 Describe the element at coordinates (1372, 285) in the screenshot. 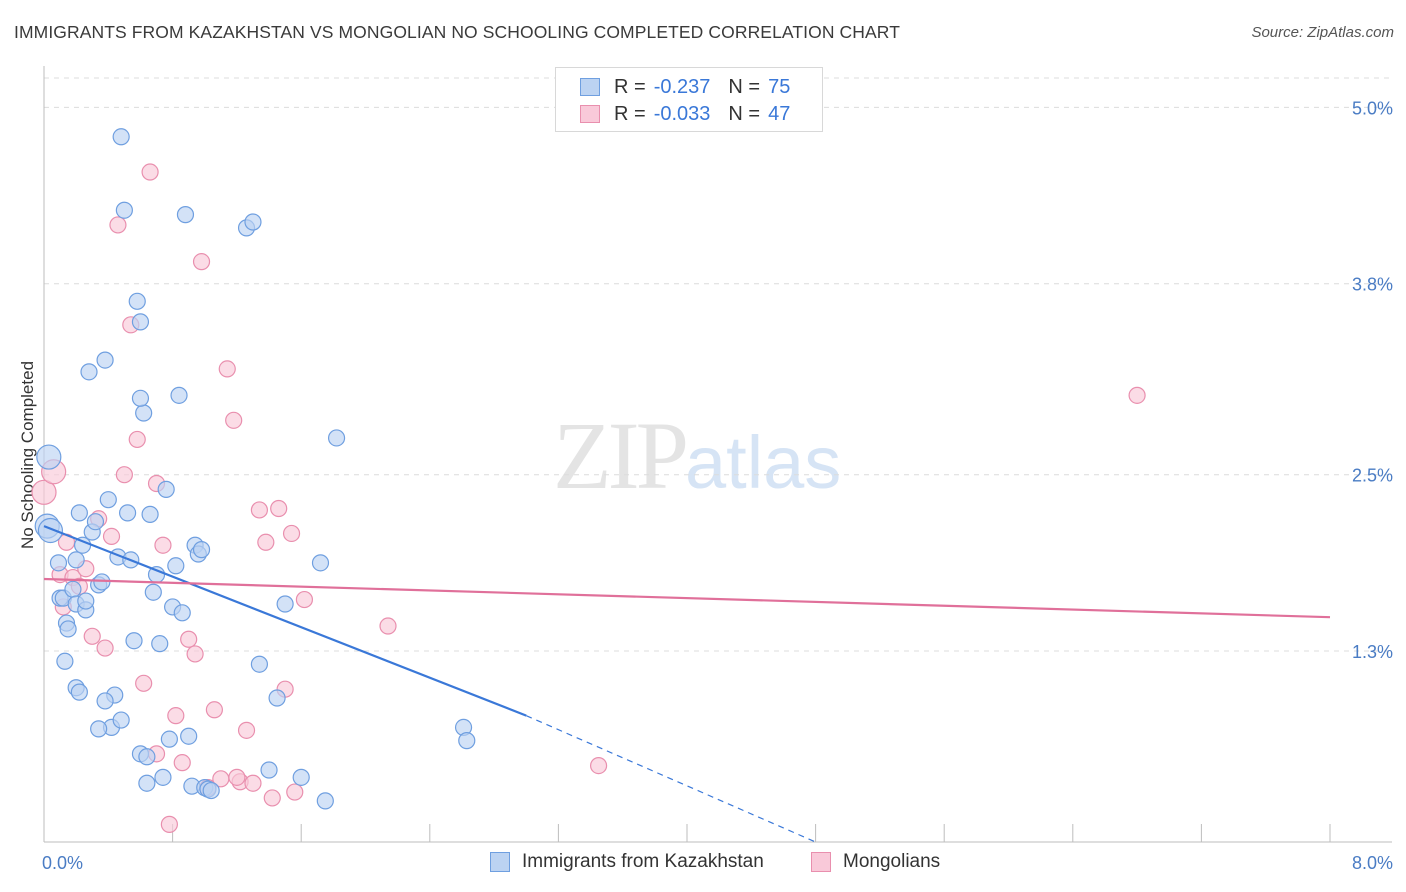

I see `y-tick-label: 3.8%` at that location.